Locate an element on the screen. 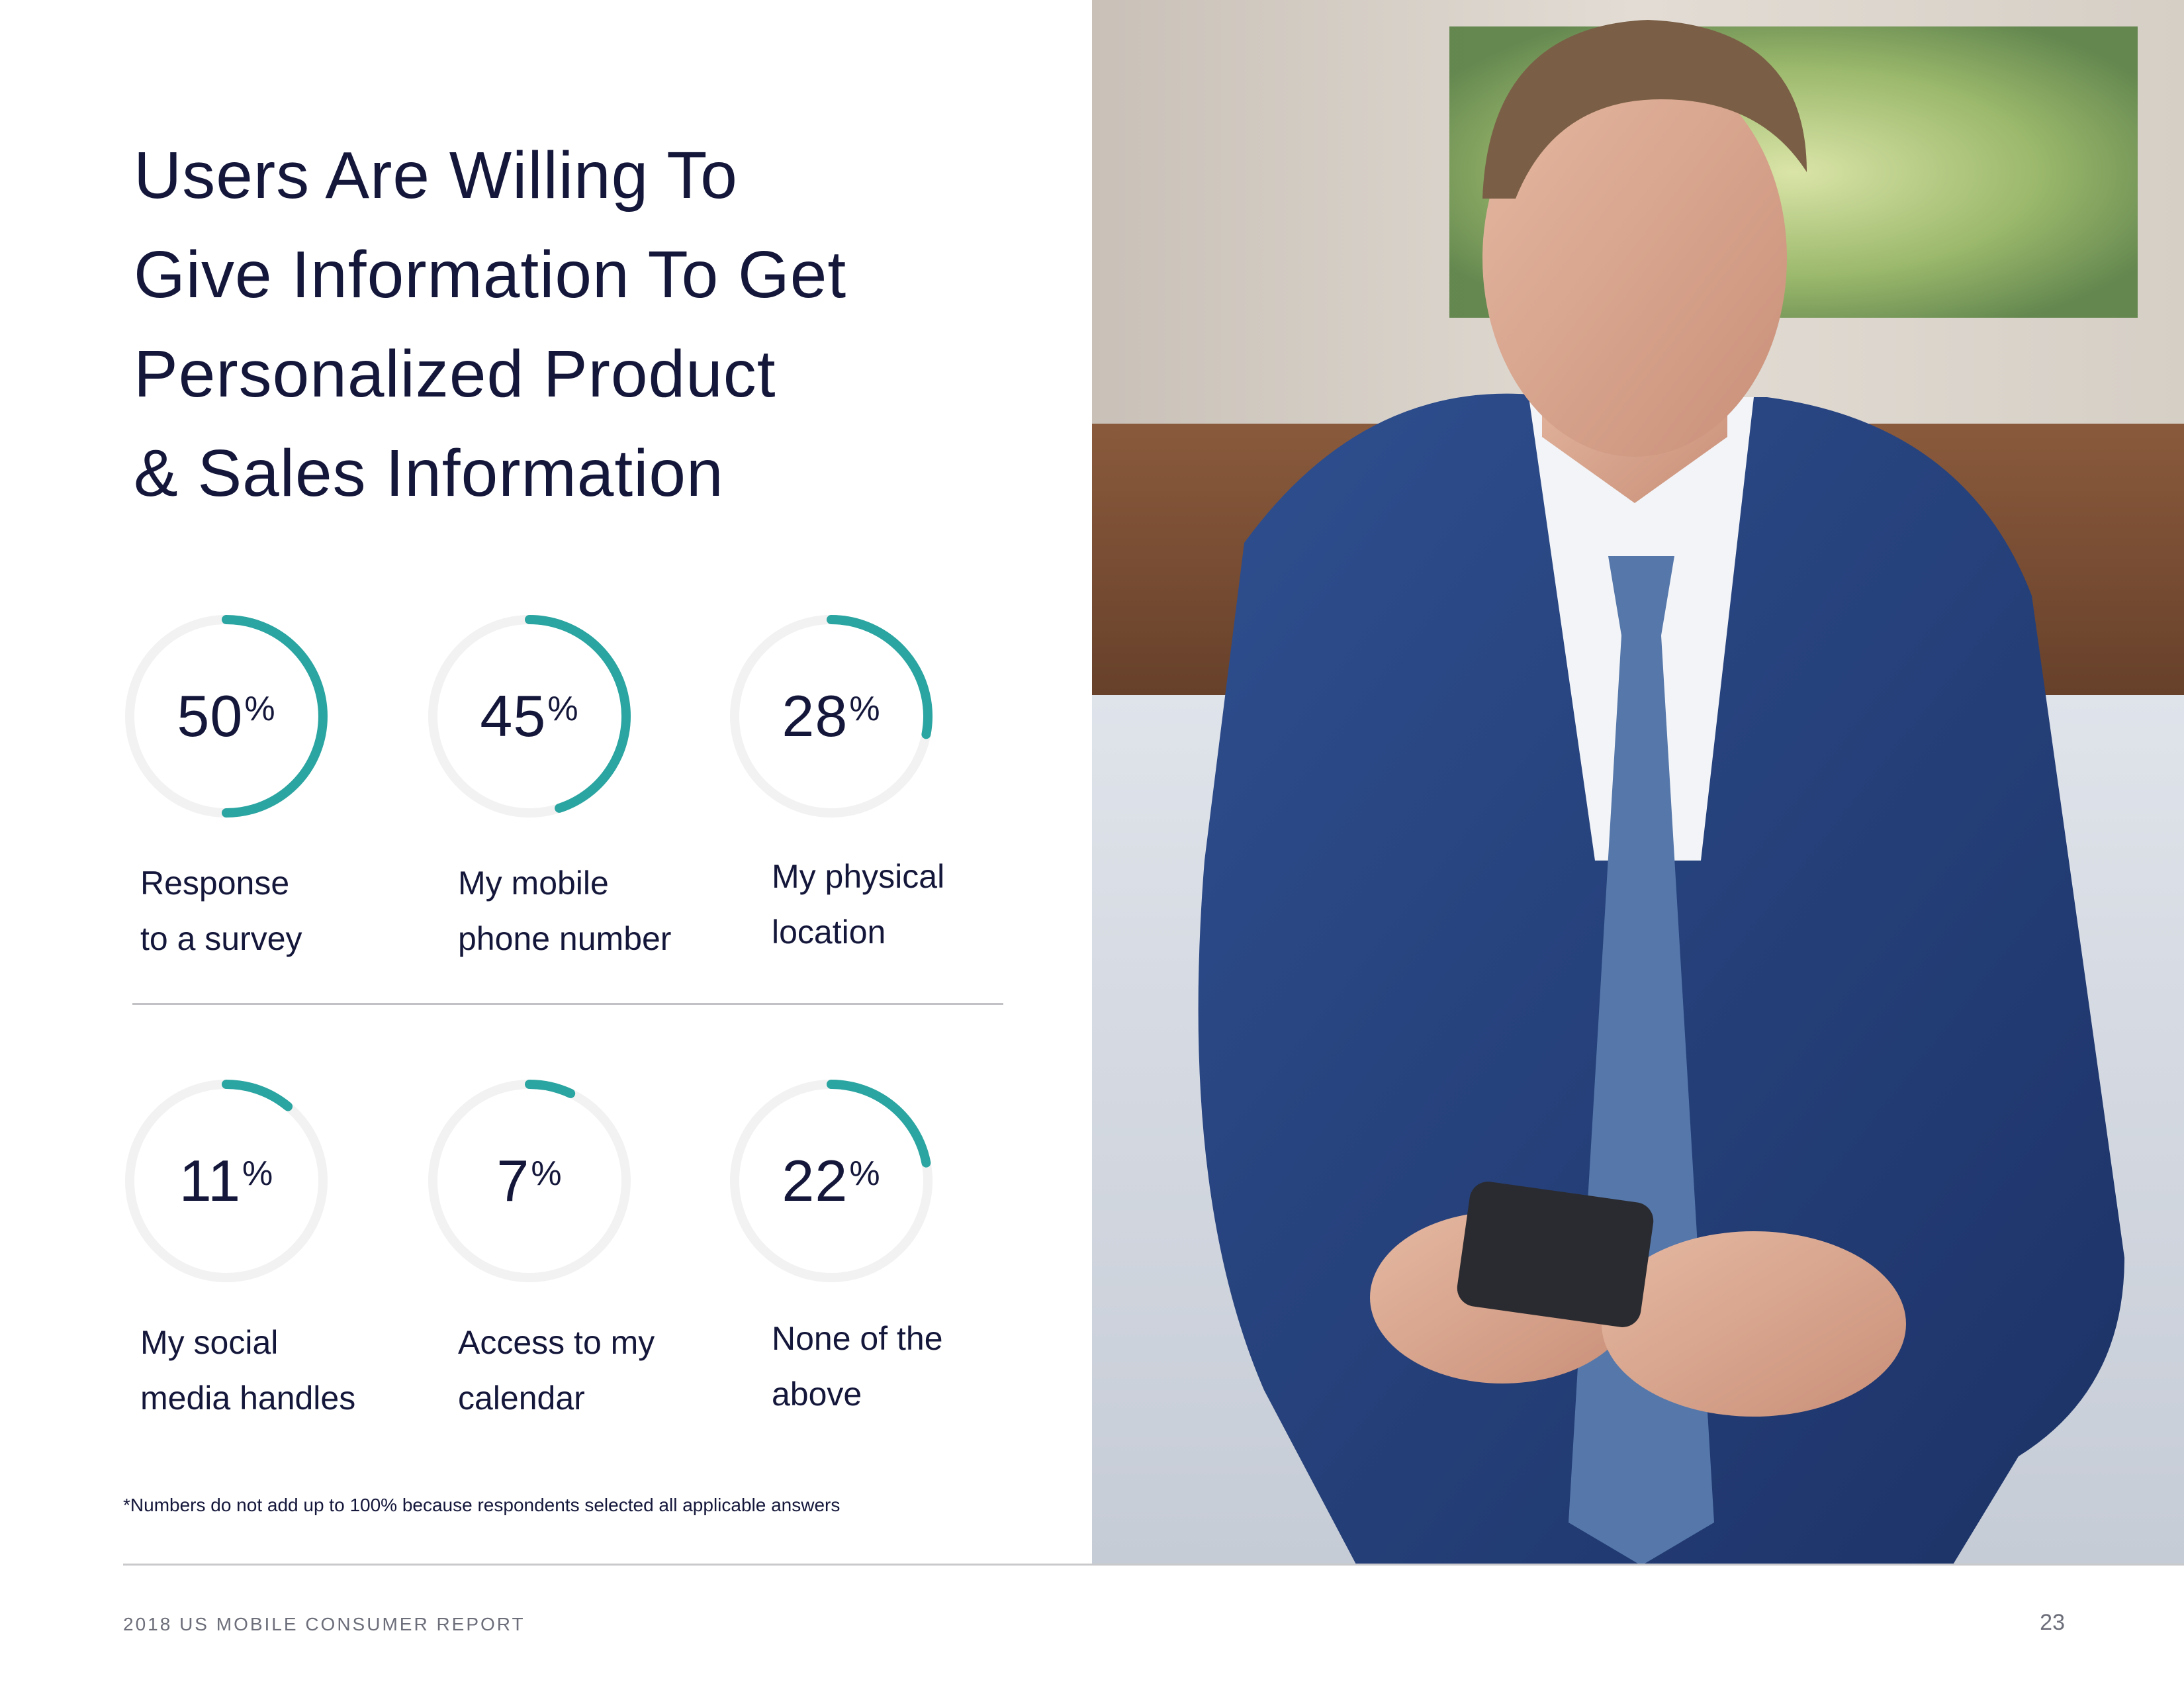 Image resolution: width=2184 pixels, height=1688 pixels. stat-value: 45% is located at coordinates (529, 716).